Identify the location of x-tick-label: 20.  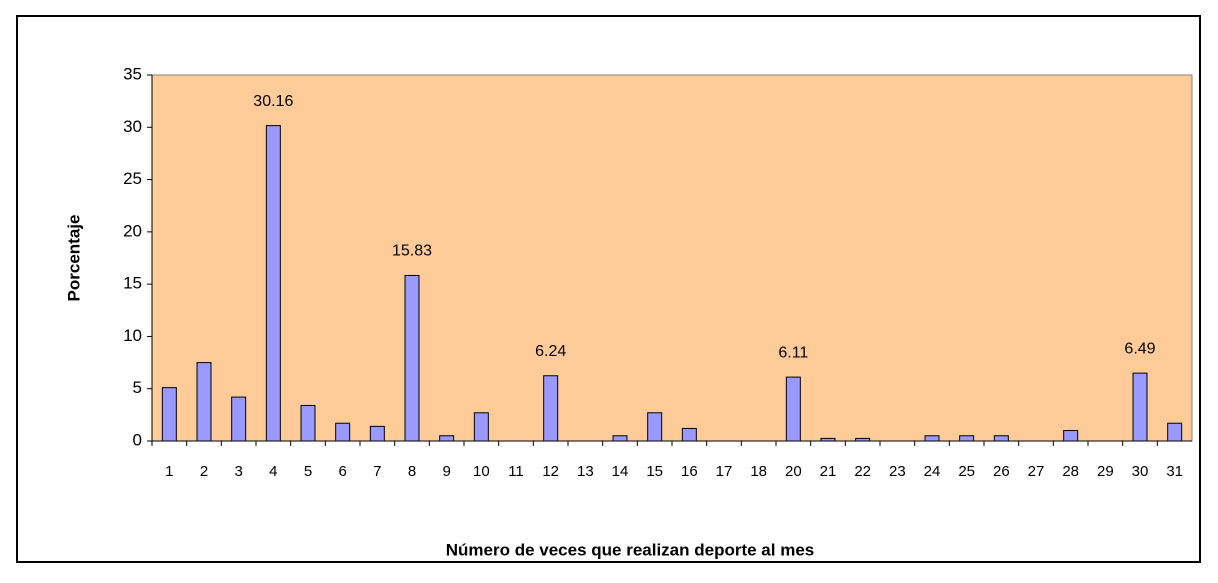
(793, 471).